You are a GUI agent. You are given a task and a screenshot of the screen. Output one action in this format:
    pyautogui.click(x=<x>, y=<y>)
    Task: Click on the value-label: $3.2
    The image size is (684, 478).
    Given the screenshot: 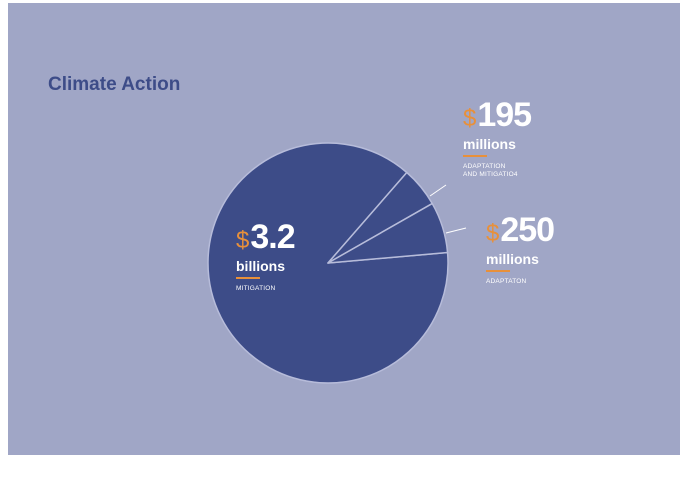 What is the action you would take?
    pyautogui.click(x=266, y=238)
    